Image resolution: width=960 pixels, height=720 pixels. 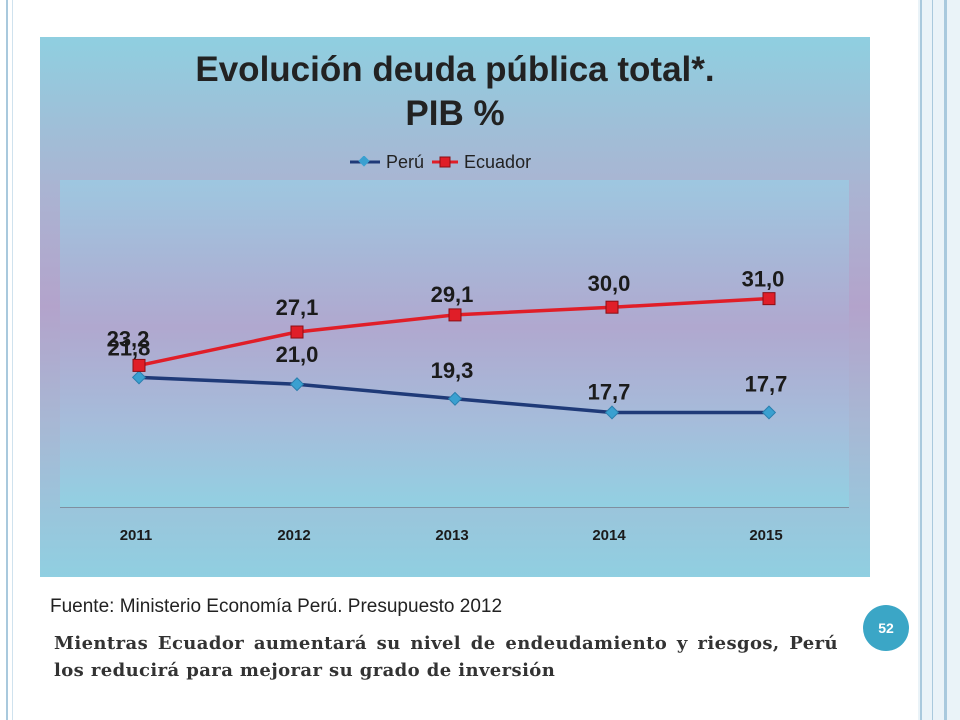 I want to click on legend-item-ecuador: Ecuador, so click(x=480, y=162).